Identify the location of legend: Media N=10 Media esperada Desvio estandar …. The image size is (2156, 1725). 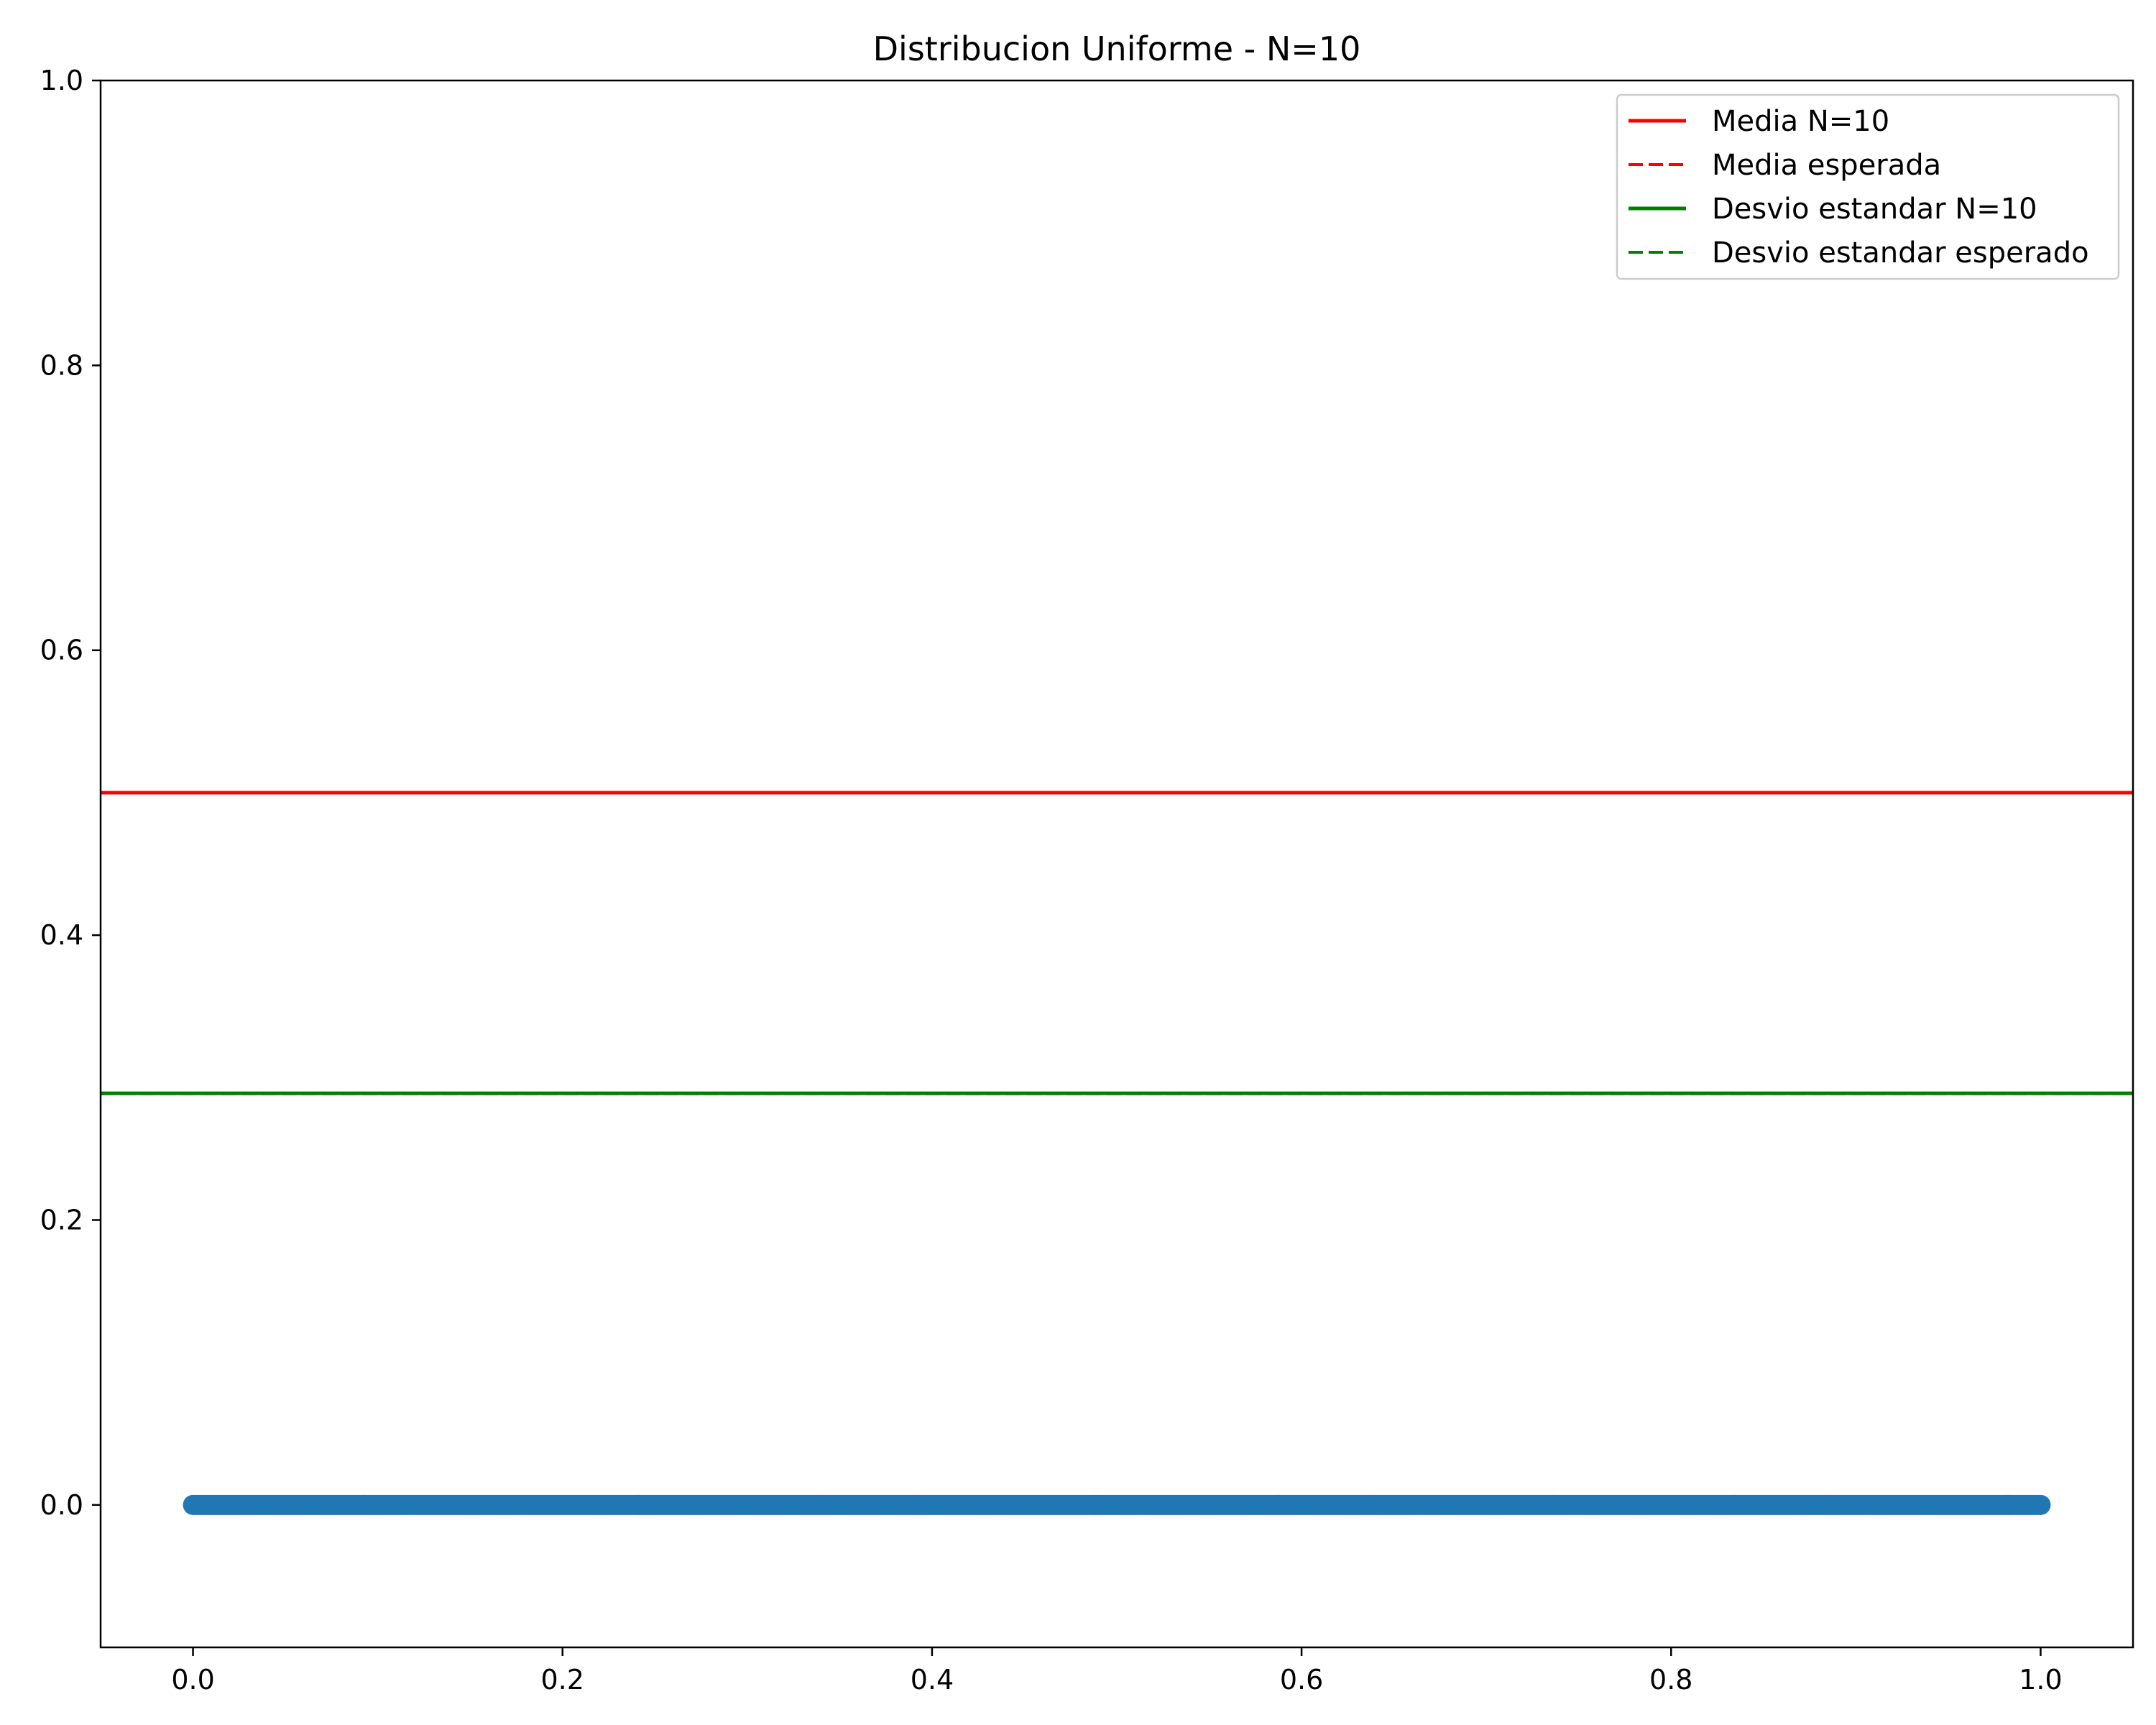
(1868, 186).